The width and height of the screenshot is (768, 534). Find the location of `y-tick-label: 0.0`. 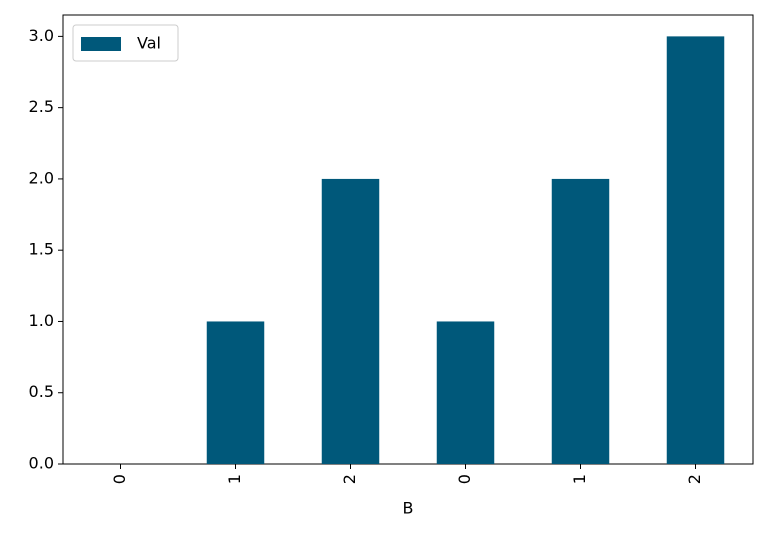

y-tick-label: 0.0 is located at coordinates (41, 463).